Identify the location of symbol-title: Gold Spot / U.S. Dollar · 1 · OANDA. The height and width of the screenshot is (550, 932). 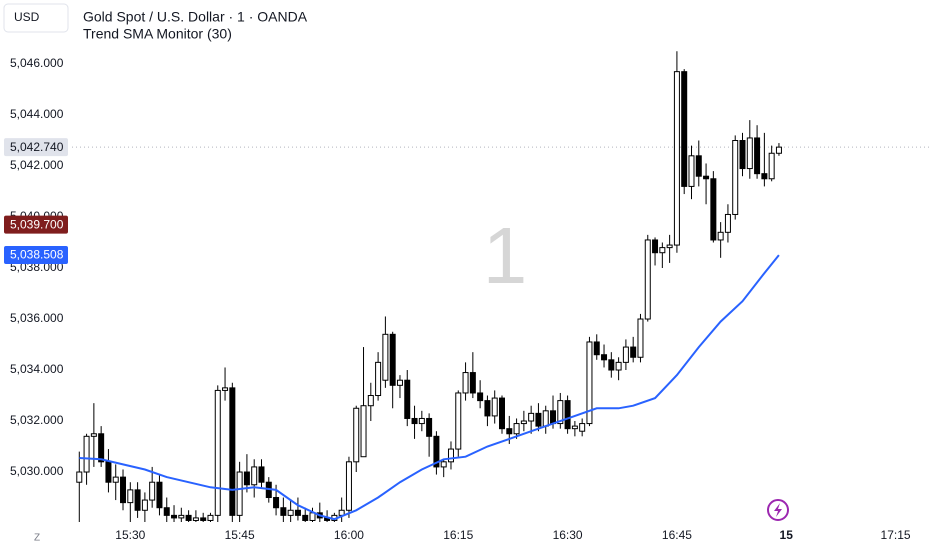
(195, 17).